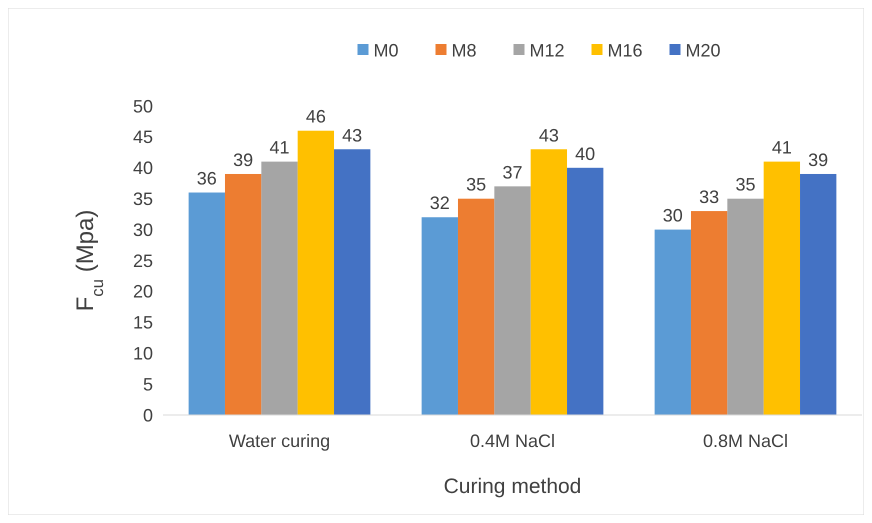 The width and height of the screenshot is (872, 523). Describe the element at coordinates (142, 260) in the screenshot. I see `y-tick-label: 25` at that location.